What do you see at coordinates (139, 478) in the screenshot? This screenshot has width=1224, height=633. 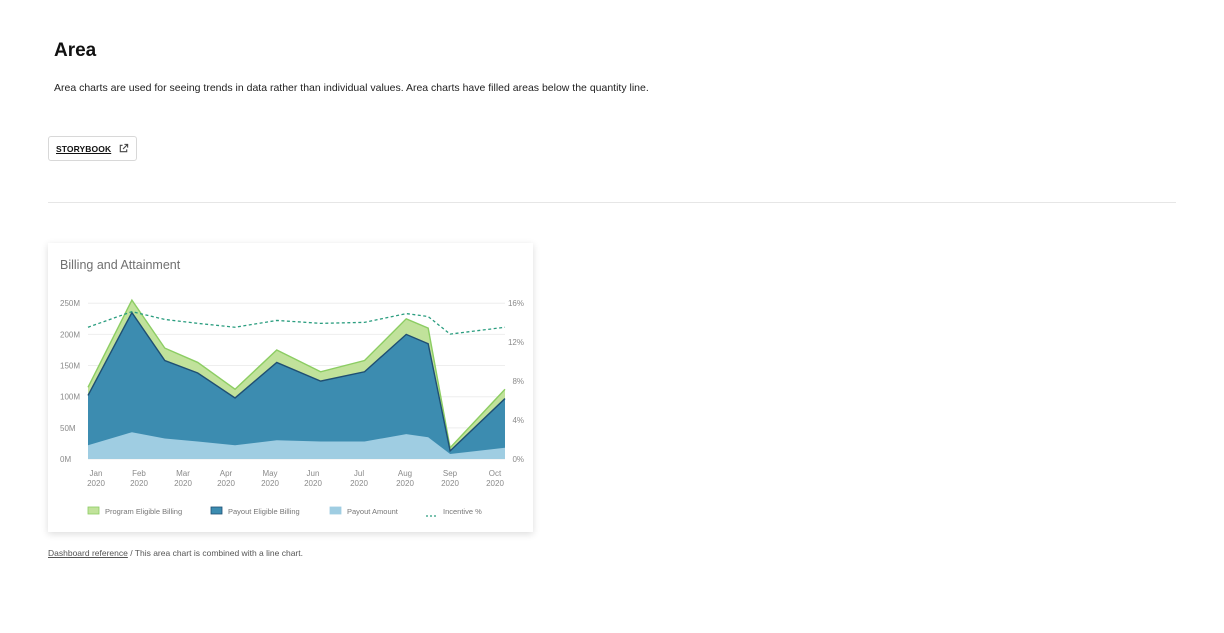 I see `x-tick-label: Feb 2020` at bounding box center [139, 478].